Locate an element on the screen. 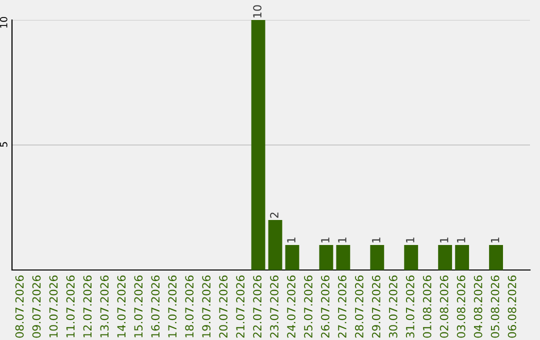 Image resolution: width=540 pixels, height=340 pixels. x-tick-label: 13.07.2026 is located at coordinates (104, 307).